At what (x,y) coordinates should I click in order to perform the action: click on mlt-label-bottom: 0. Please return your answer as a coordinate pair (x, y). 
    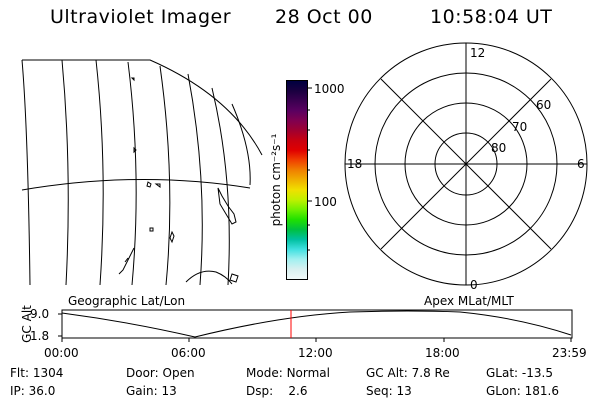
    Looking at the image, I should click on (474, 285).